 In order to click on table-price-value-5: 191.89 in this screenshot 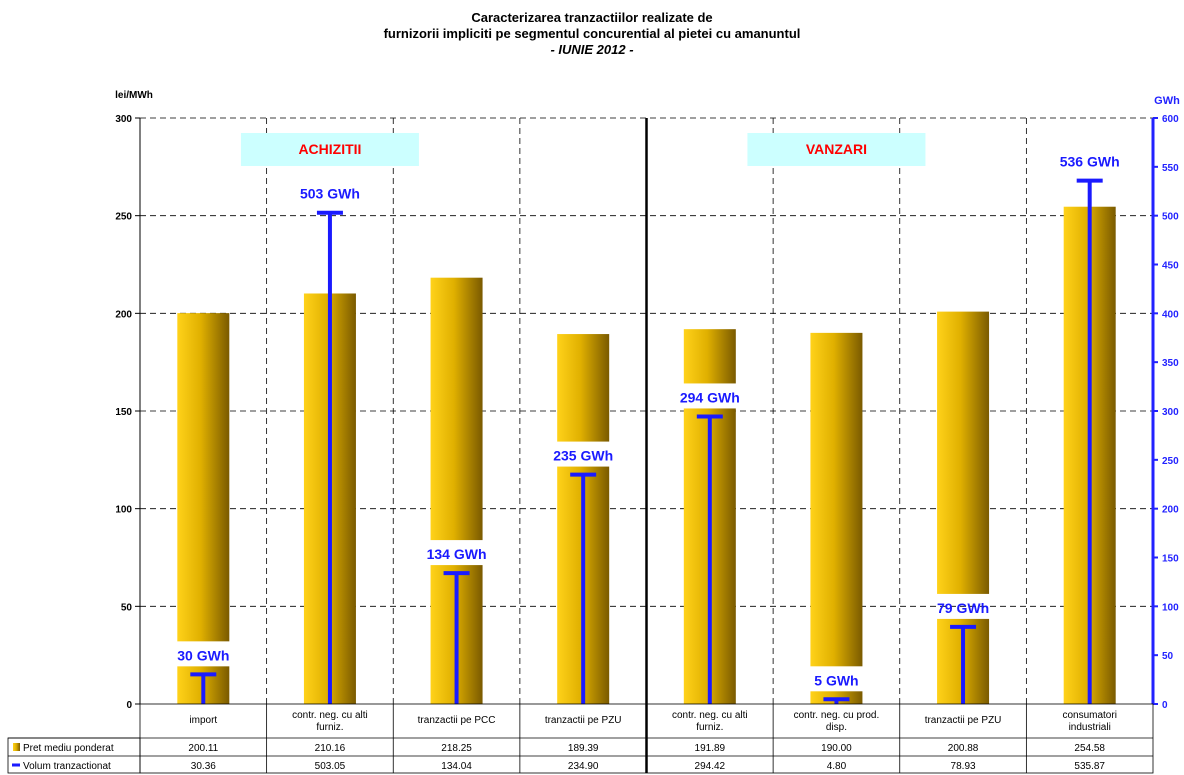, I will do `click(710, 748)`.